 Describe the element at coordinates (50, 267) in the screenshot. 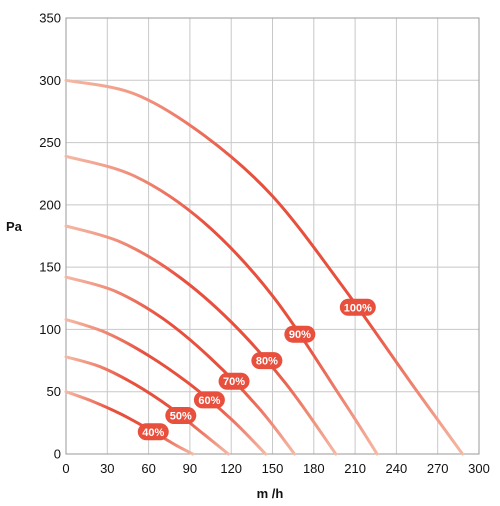

I see `y-tick-label: 150` at that location.